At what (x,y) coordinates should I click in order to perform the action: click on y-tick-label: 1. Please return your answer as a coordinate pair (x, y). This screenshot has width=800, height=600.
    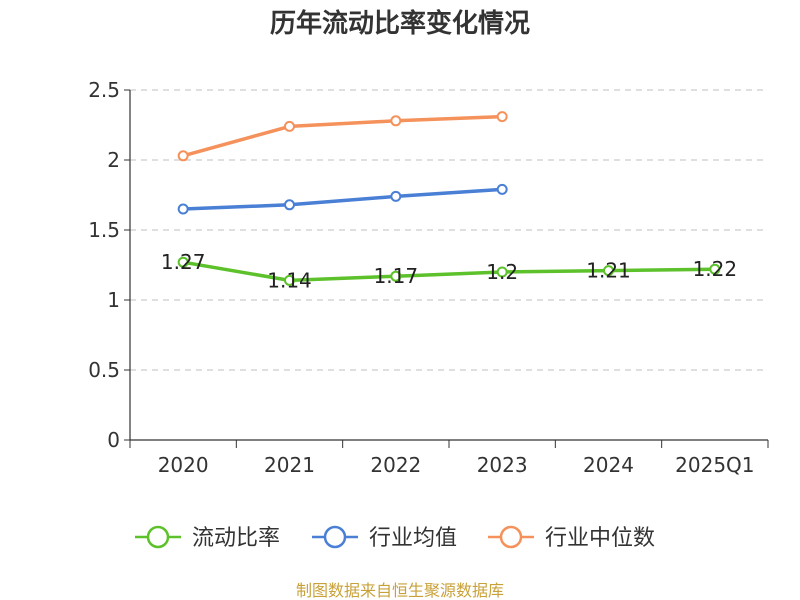
    Looking at the image, I should click on (113, 300).